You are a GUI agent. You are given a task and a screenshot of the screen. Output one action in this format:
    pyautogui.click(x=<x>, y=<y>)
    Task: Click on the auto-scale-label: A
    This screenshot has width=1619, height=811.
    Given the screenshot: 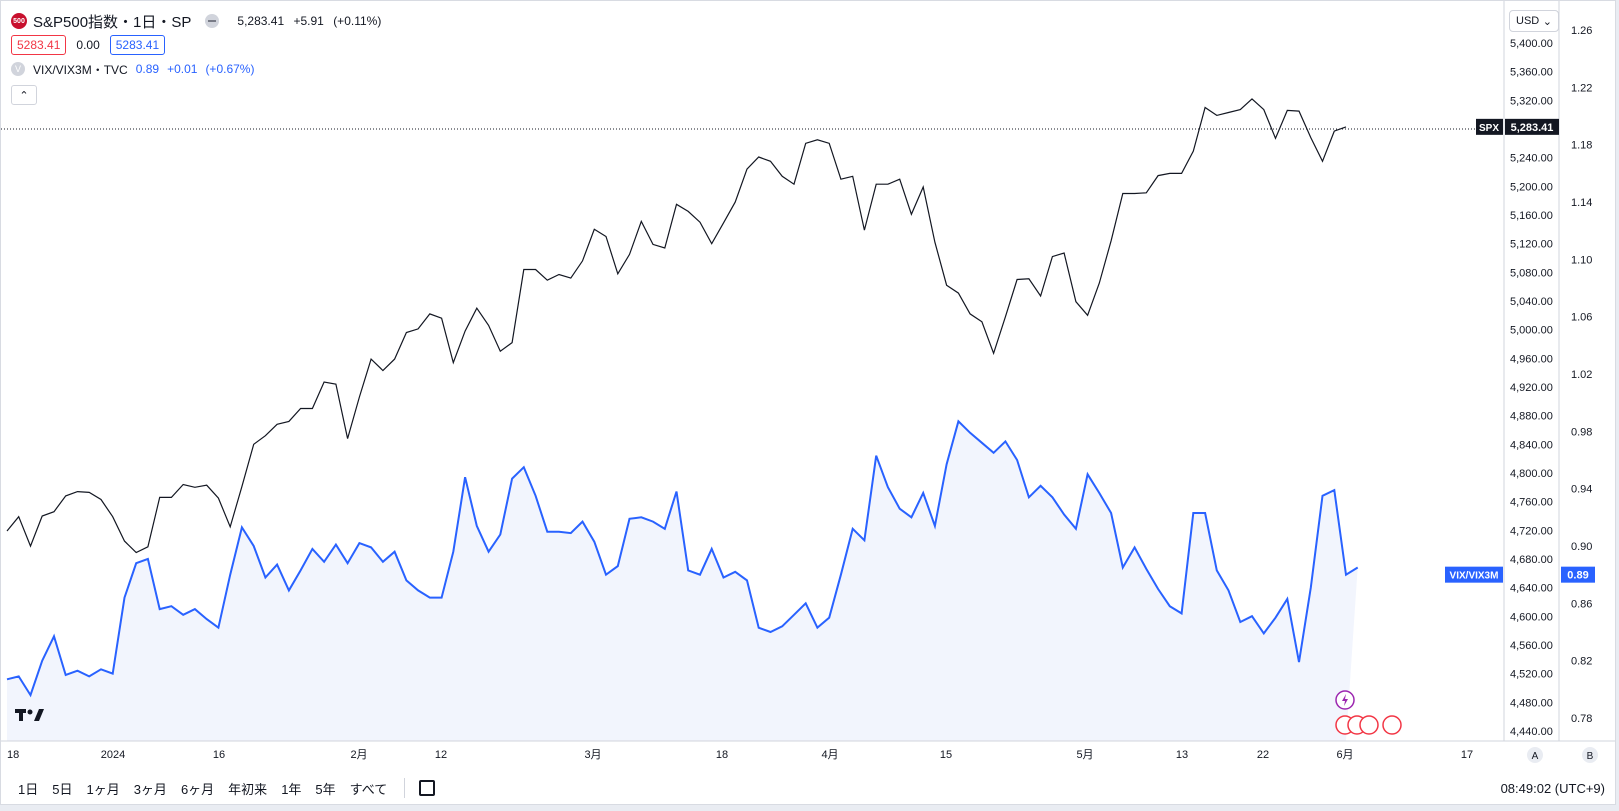 What is the action you would take?
    pyautogui.click(x=1535, y=756)
    